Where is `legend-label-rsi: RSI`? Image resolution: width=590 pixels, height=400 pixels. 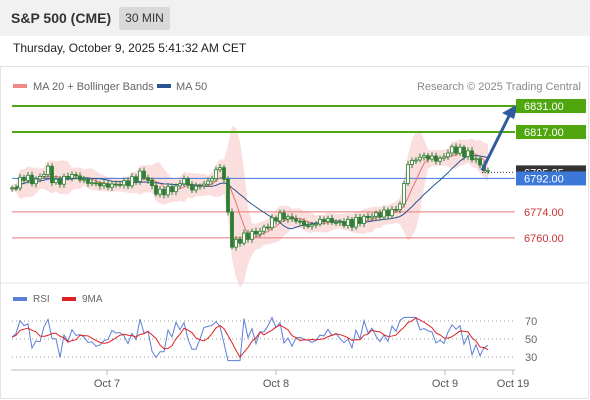 legend-label-rsi: RSI is located at coordinates (41, 299).